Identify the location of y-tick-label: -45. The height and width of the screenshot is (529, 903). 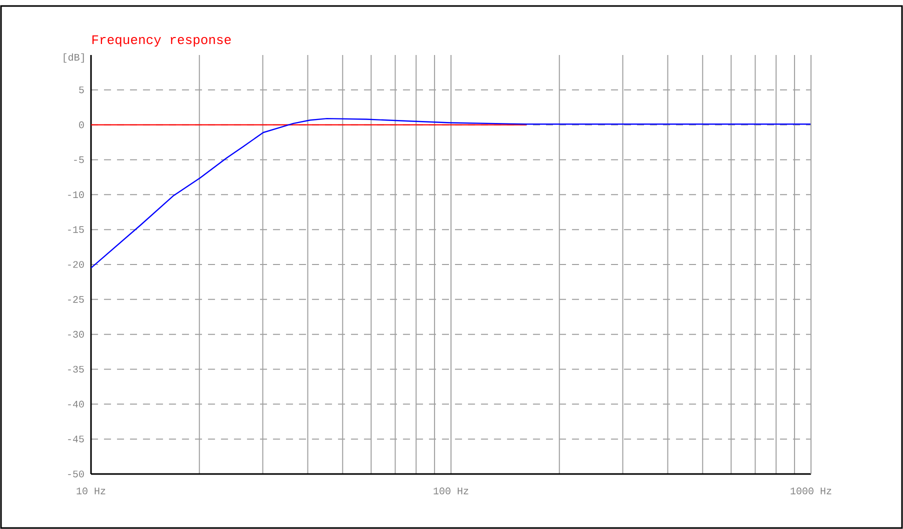
(76, 439).